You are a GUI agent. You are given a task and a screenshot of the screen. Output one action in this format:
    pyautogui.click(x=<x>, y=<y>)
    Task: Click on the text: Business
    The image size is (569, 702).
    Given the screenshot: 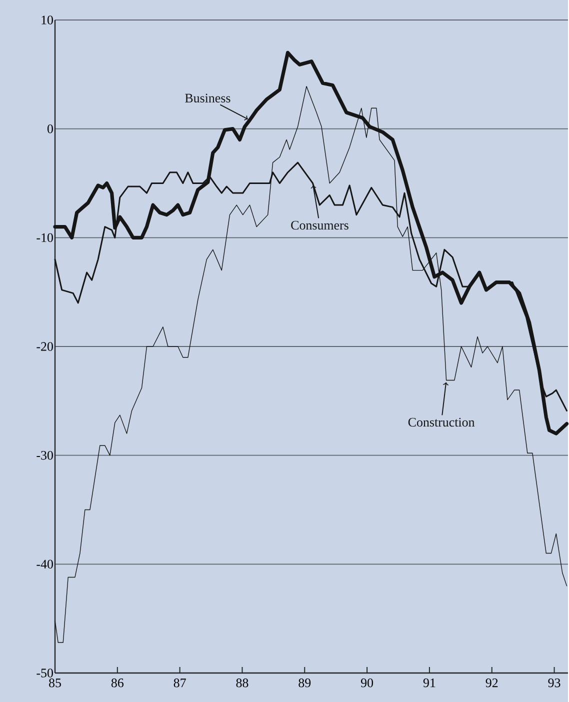 What is the action you would take?
    pyautogui.click(x=207, y=98)
    